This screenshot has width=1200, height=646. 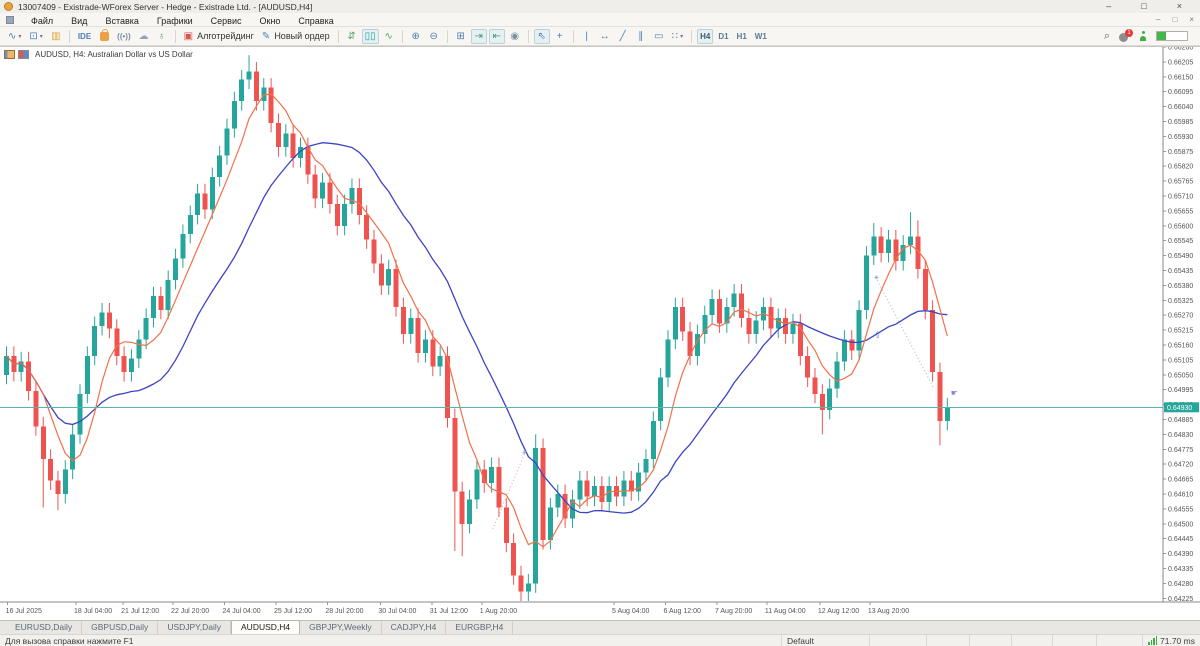 What do you see at coordinates (1158, 19) in the screenshot?
I see `child-minimize-button: –` at bounding box center [1158, 19].